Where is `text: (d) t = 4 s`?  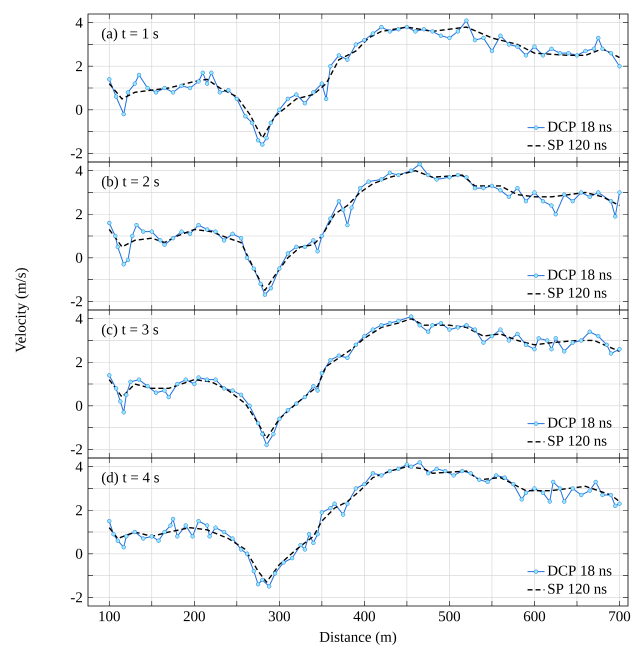
text: (d) t = 4 s is located at coordinates (130, 479).